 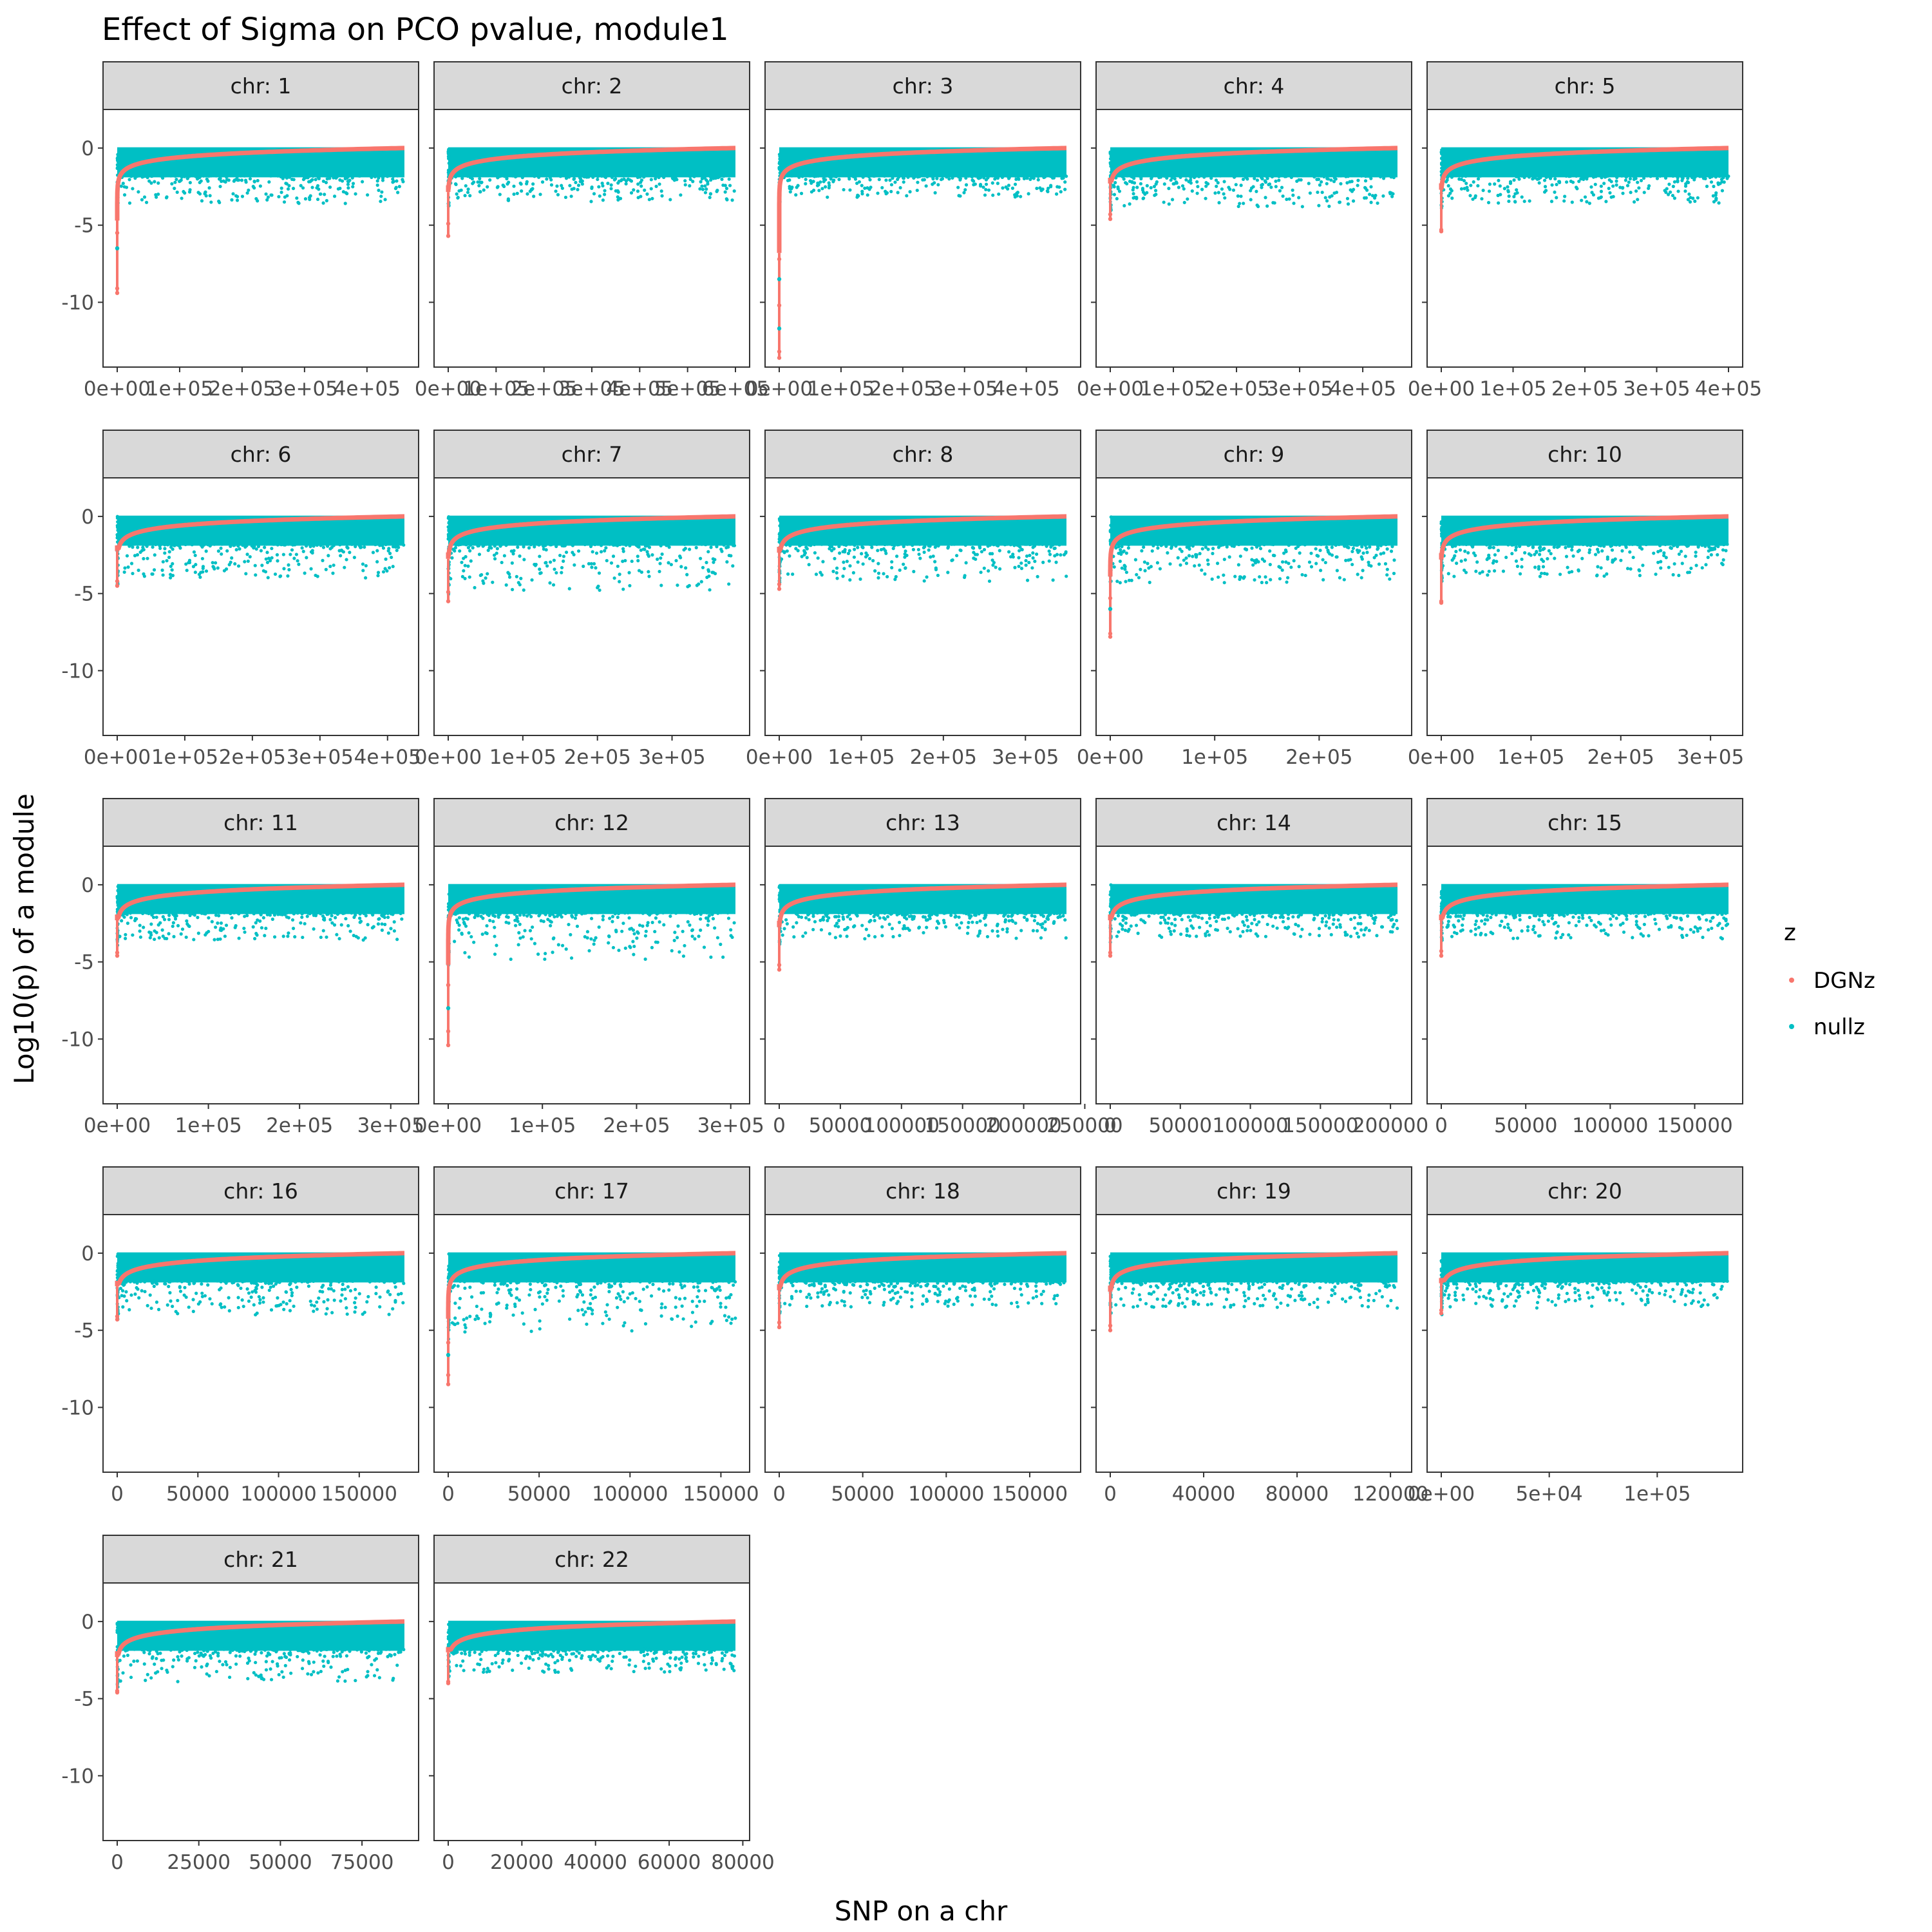 What do you see at coordinates (117, 586) in the screenshot?
I see `dgnz-min-point` at bounding box center [117, 586].